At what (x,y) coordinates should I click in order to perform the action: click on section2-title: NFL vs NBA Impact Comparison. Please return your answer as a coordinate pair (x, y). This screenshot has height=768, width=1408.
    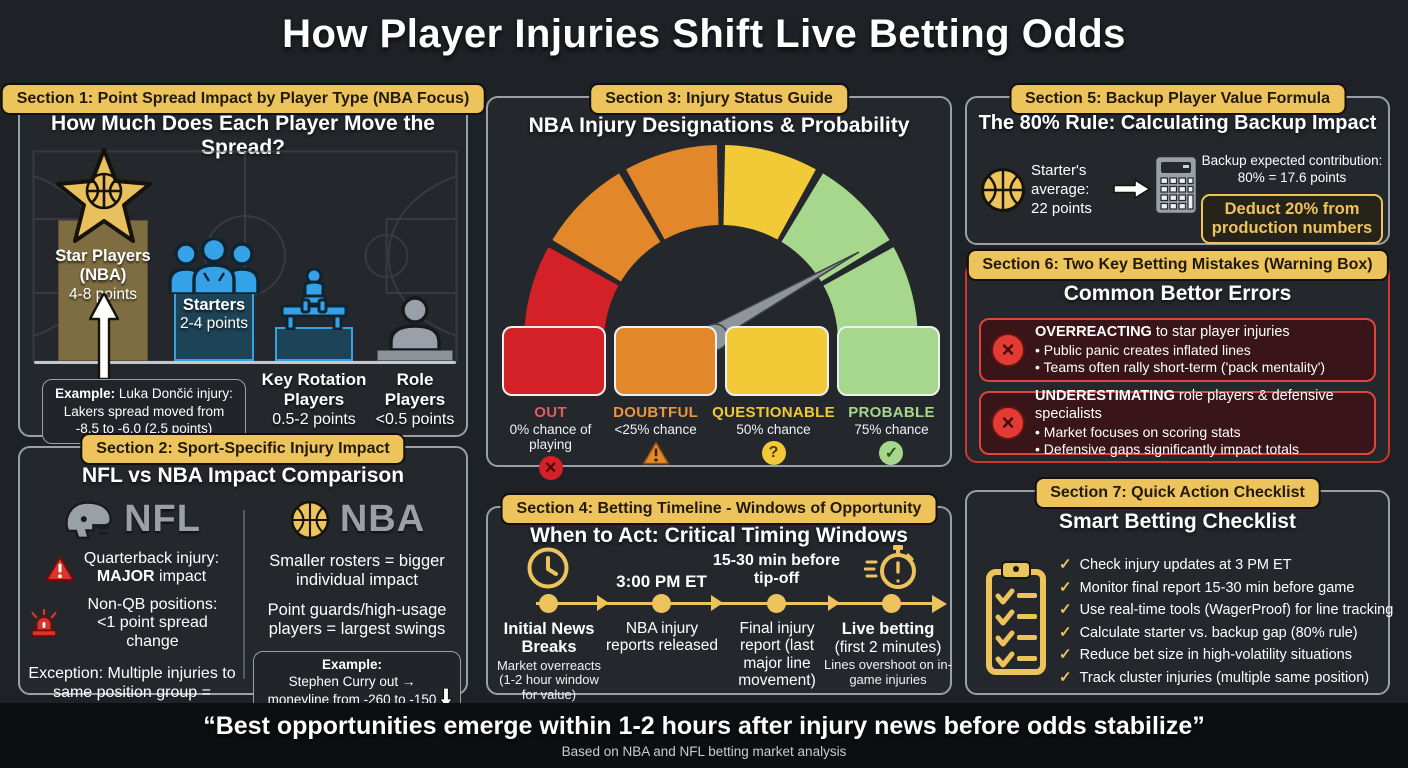
    Looking at the image, I should click on (243, 475).